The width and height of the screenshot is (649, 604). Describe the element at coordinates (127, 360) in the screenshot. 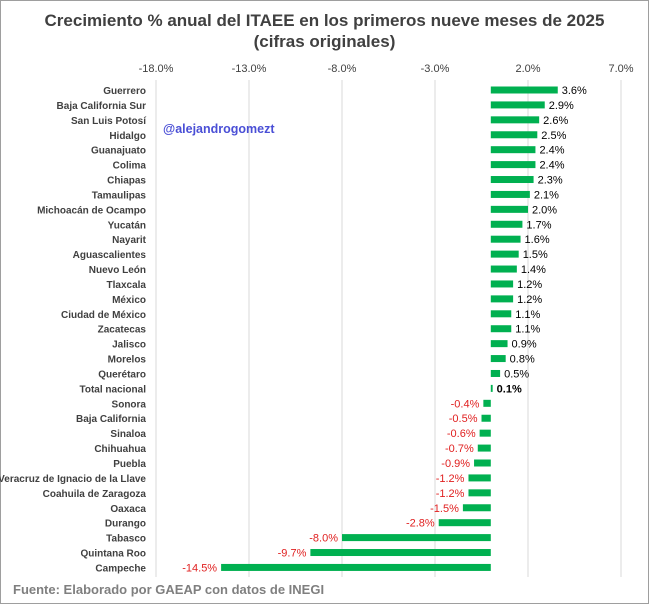

I see `category-label: Morelos` at that location.